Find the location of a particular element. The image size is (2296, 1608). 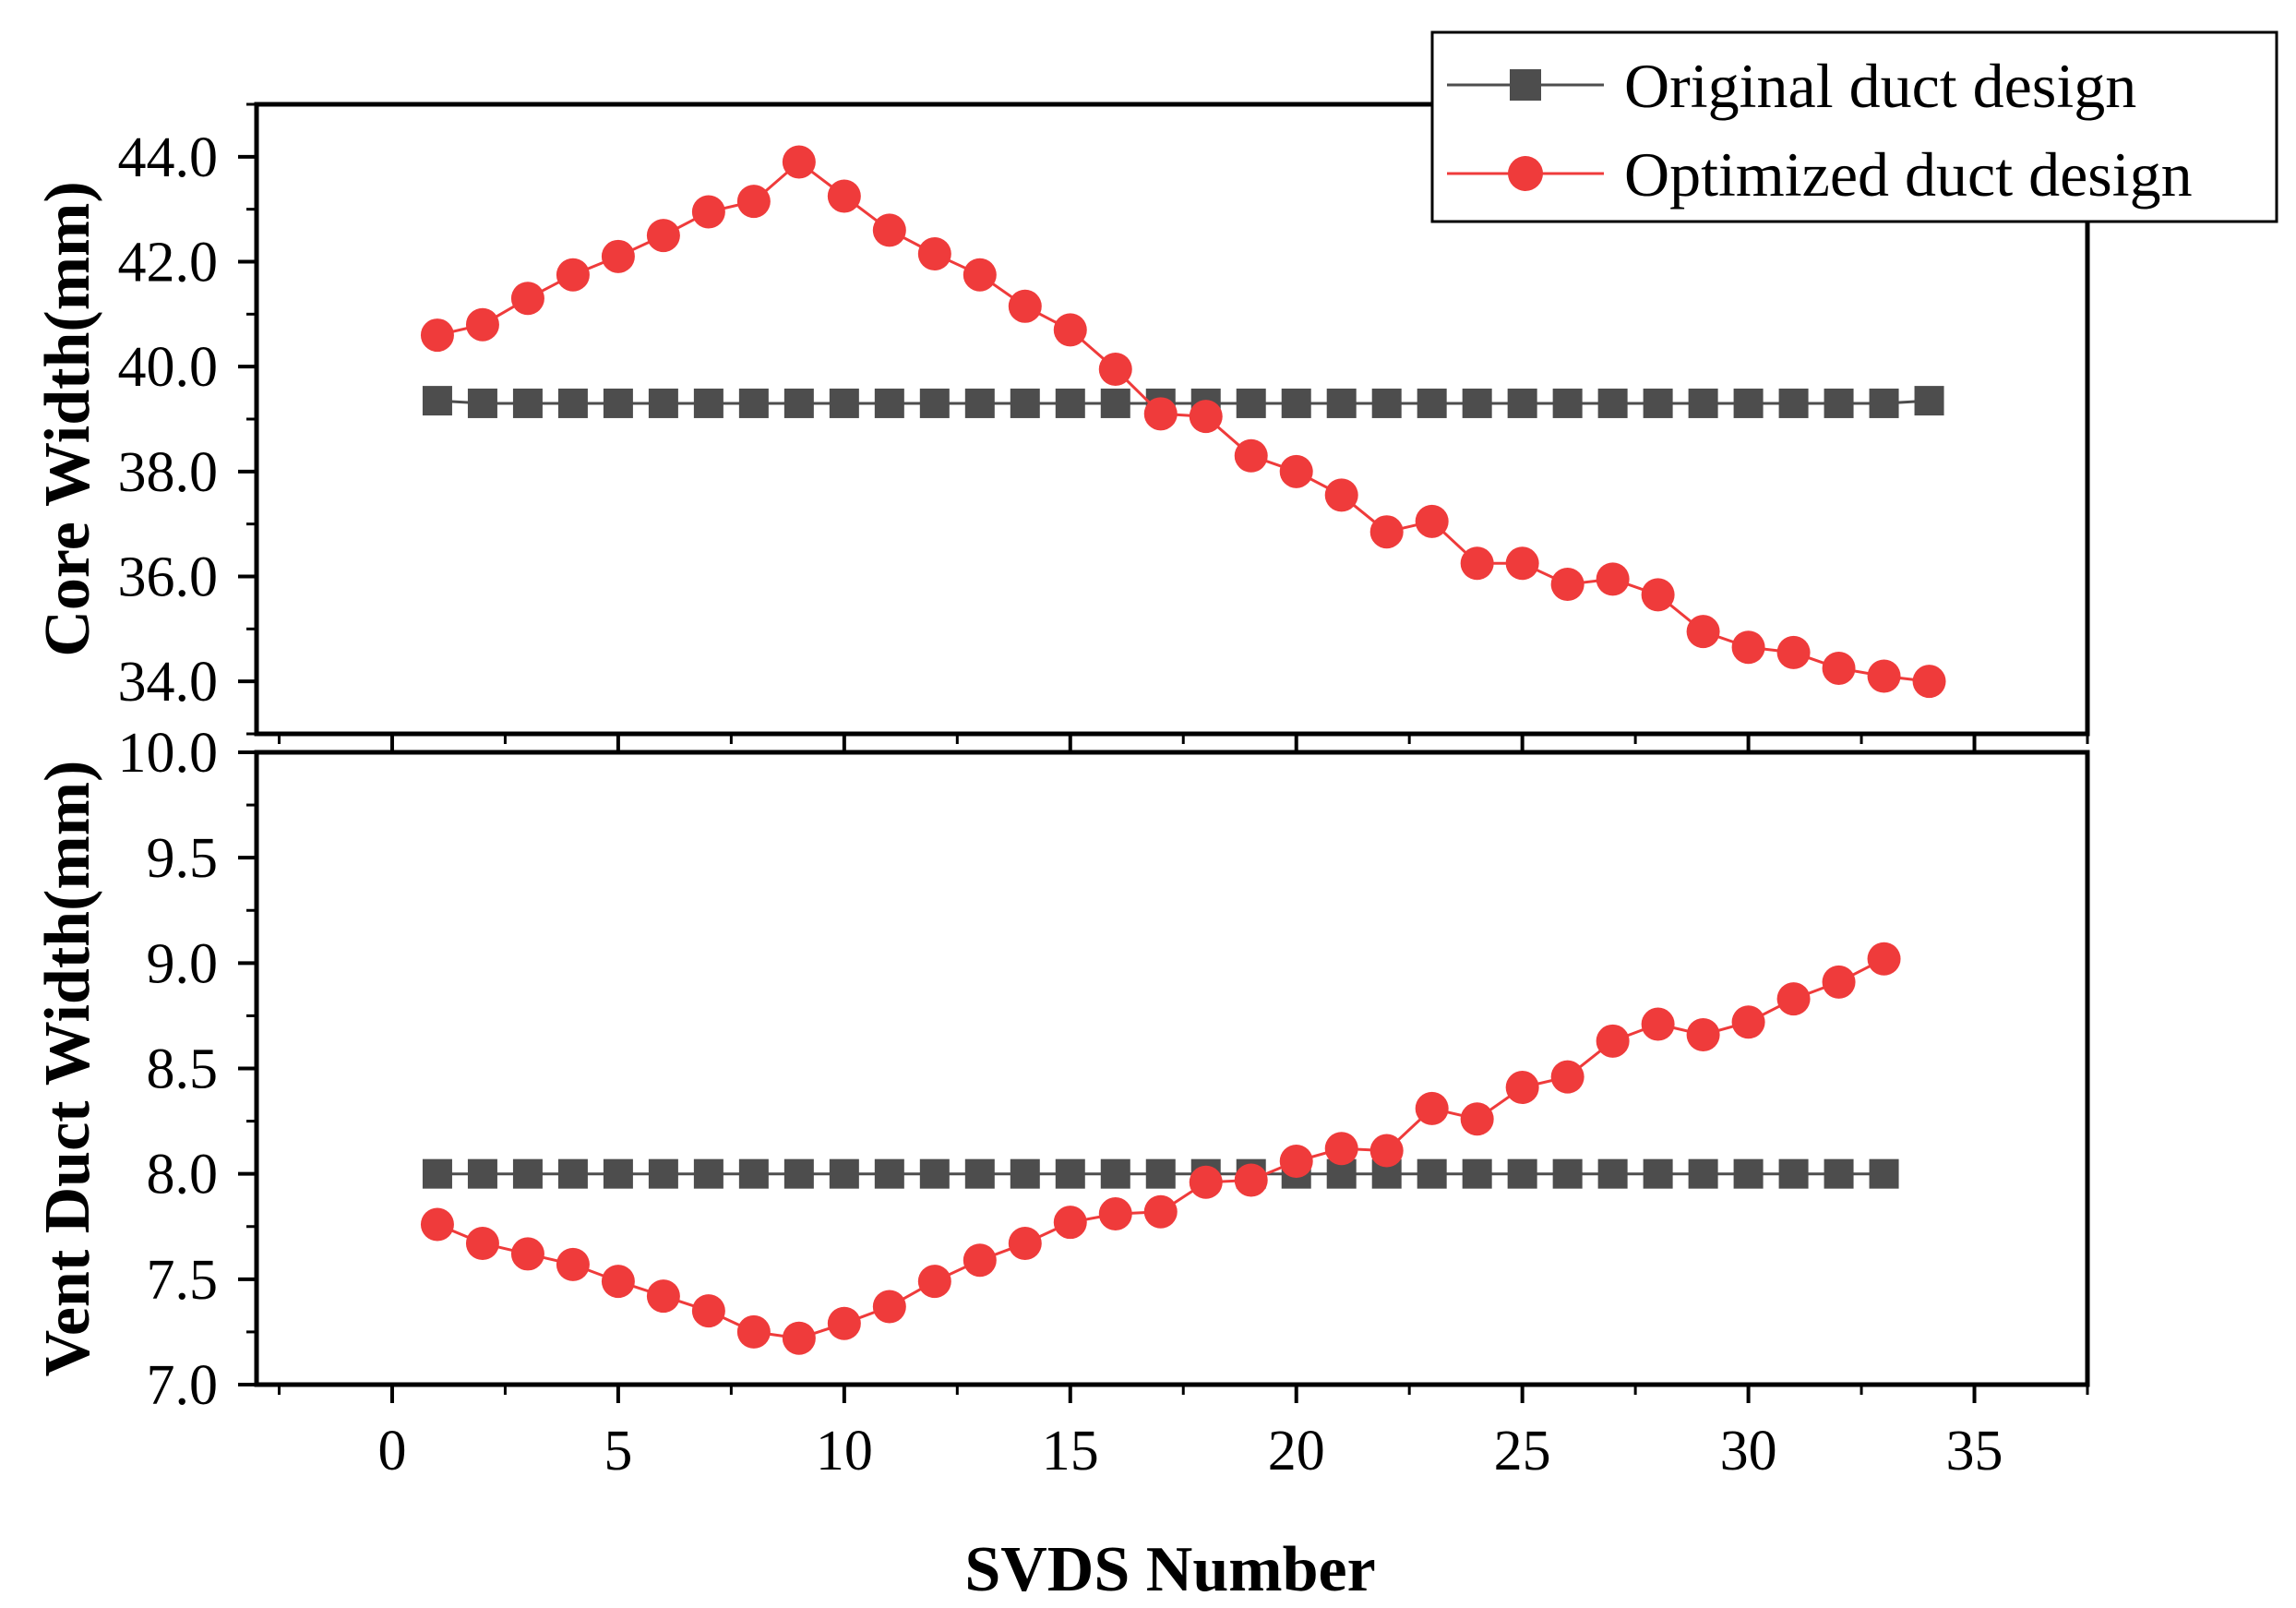

core-width-y-tick-label: 36.0 is located at coordinates (168, 577).